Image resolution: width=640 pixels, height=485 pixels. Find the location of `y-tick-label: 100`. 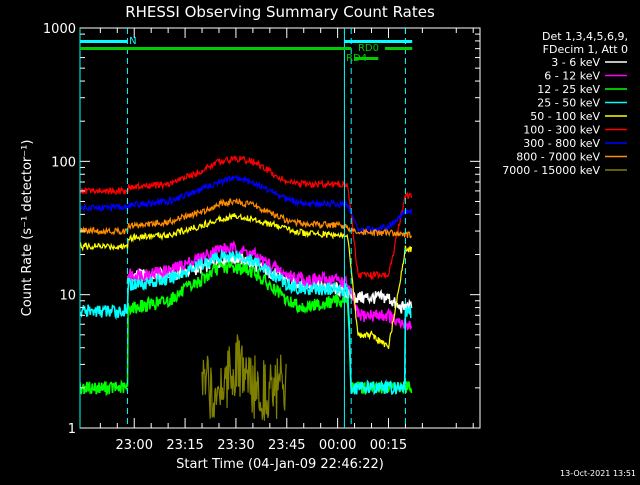

y-tick-label: 100 is located at coordinates (63, 162).